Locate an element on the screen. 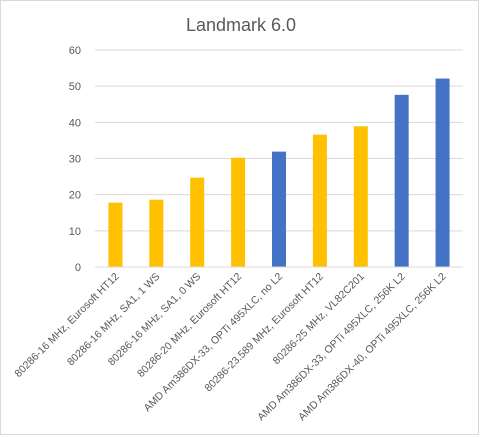 The image size is (480, 437). y-tick-label: 30 is located at coordinates (75, 160).